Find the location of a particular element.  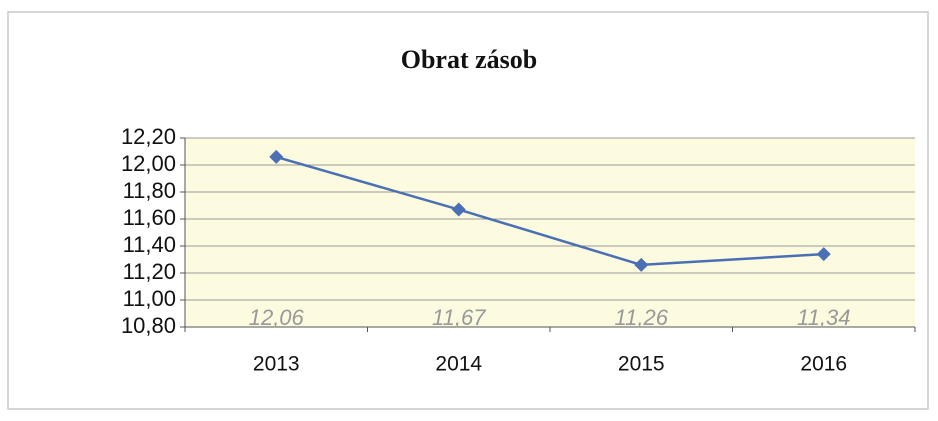

x-tick-label: 2014 is located at coordinates (458, 364).